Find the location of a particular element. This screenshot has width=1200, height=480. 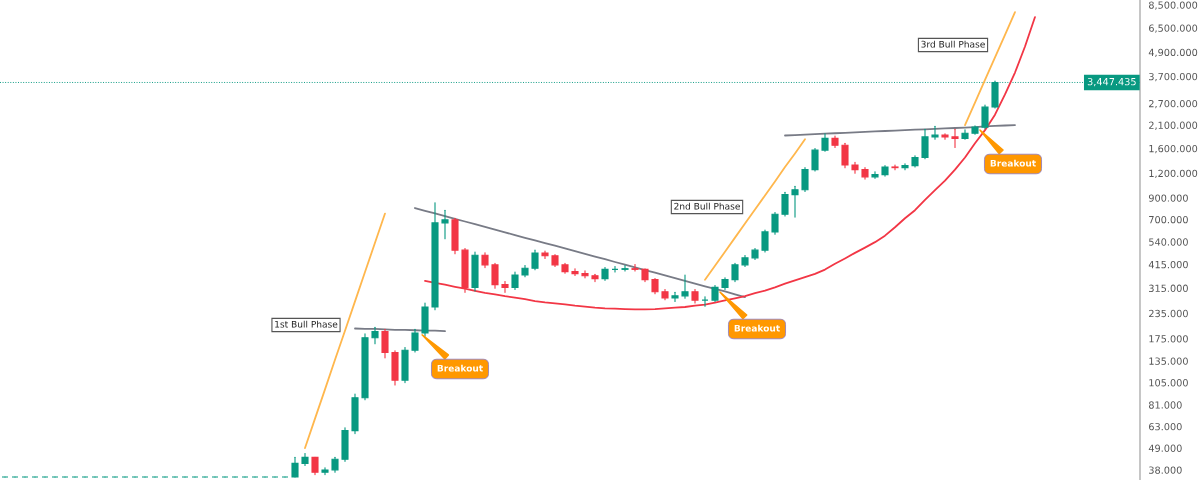

y-tick-label: 900.000 is located at coordinates (1168, 198).